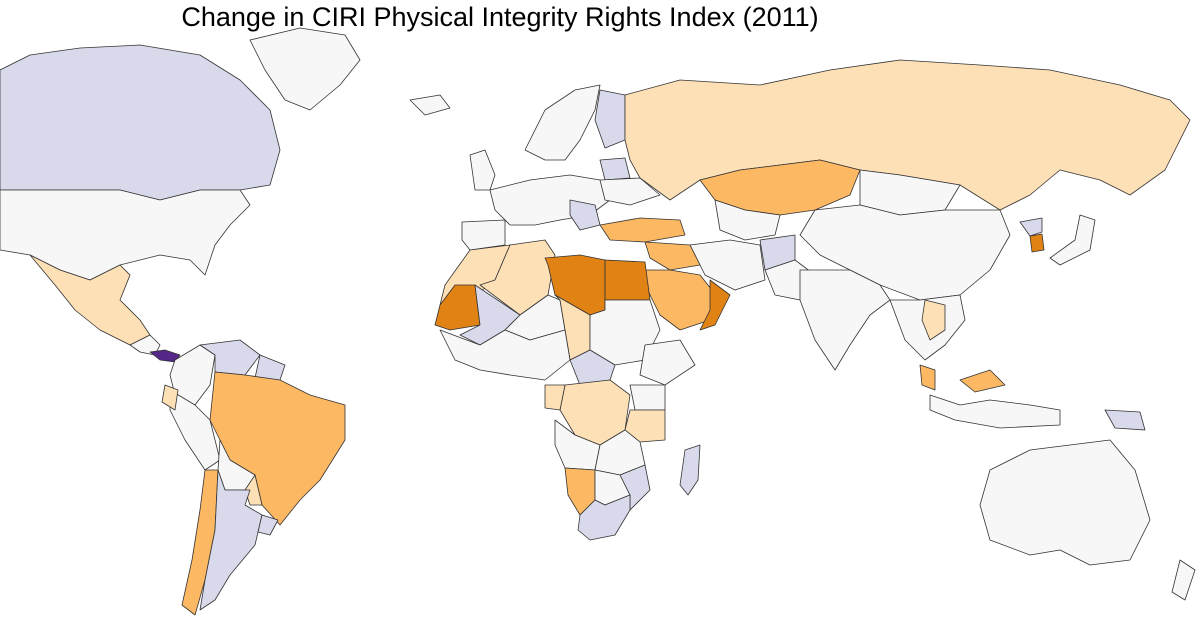 This screenshot has width=1200, height=630. Describe the element at coordinates (672, 256) in the screenshot. I see `region-syria-iraq` at that location.